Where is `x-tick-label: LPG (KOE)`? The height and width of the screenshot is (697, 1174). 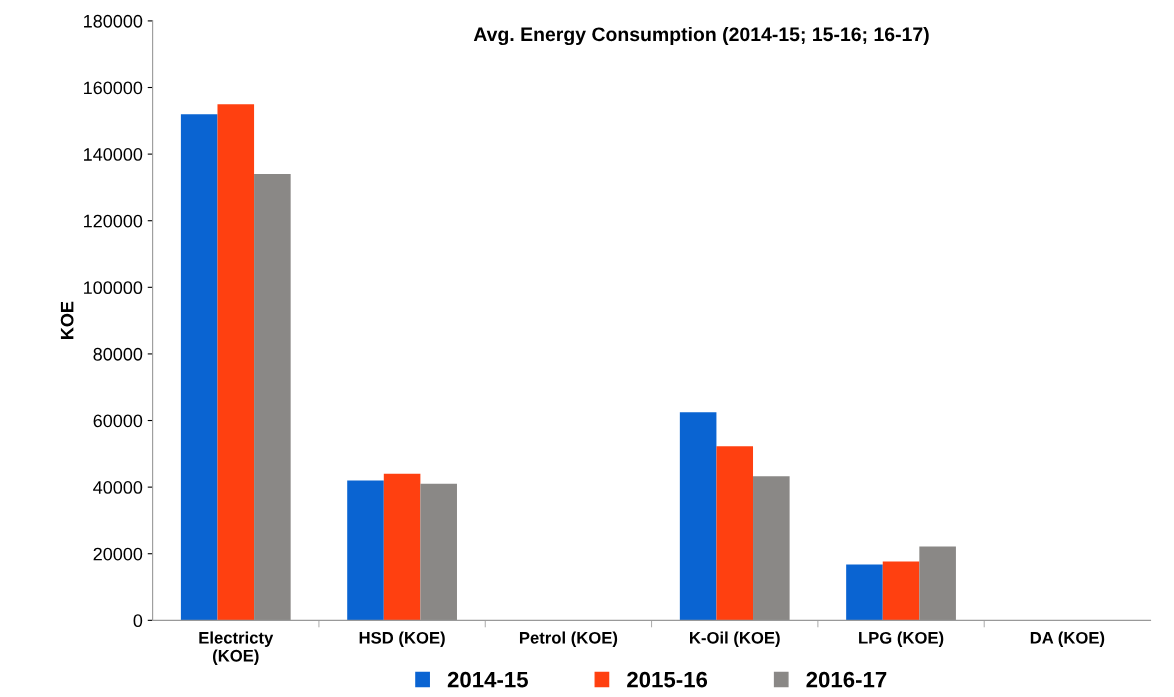
x-tick-label: LPG (KOE) is located at coordinates (901, 639).